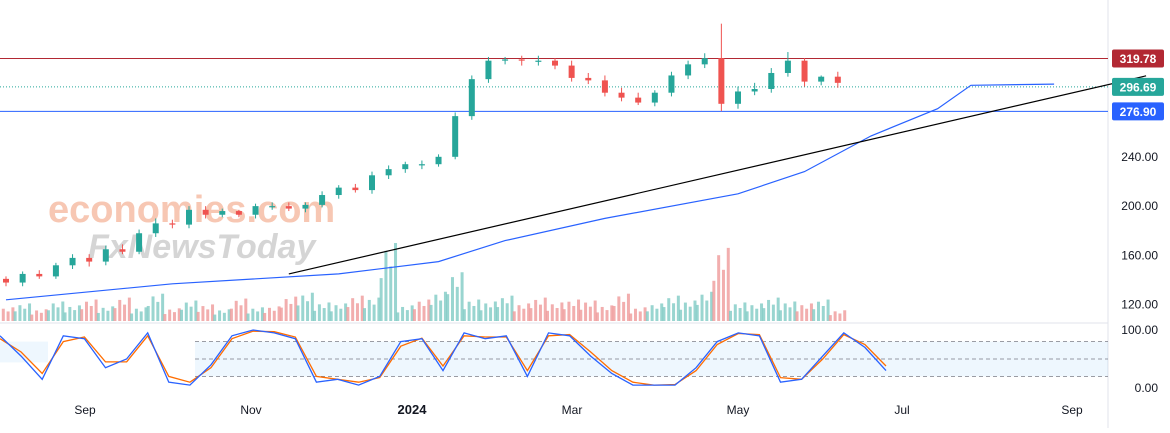 The image size is (1170, 433). I want to click on price-badges: 319.78 296.69 276.90, so click(1138, 85).